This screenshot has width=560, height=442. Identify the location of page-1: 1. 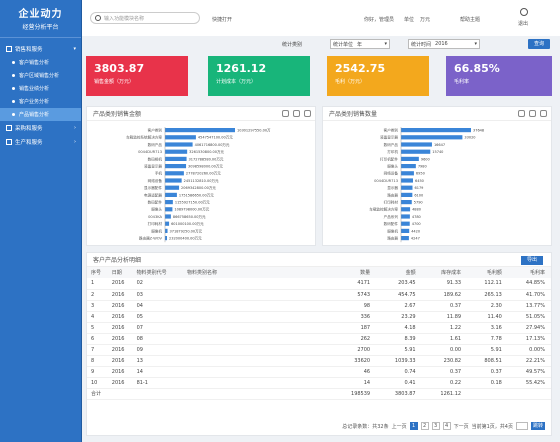
(413, 426).